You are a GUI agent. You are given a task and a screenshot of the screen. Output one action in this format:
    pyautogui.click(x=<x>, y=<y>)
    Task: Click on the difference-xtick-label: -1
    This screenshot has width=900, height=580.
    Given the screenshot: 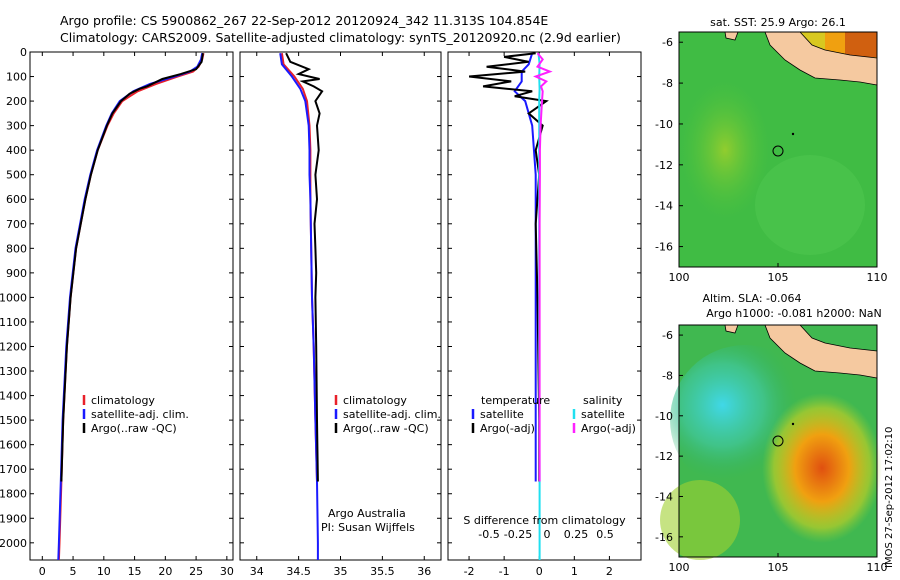 What is the action you would take?
    pyautogui.click(x=504, y=571)
    